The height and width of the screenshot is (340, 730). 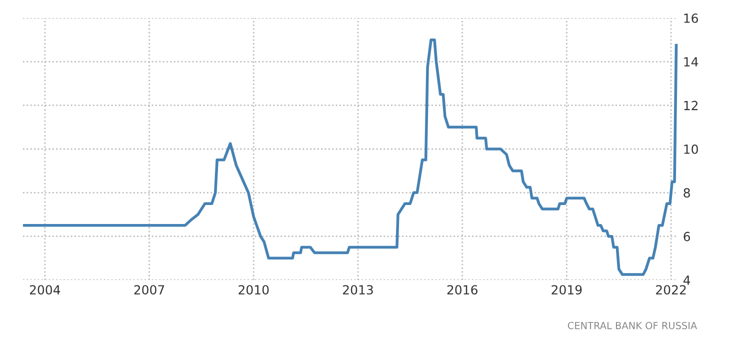 What do you see at coordinates (691, 105) in the screenshot?
I see `y-tick-label: 12` at bounding box center [691, 105].